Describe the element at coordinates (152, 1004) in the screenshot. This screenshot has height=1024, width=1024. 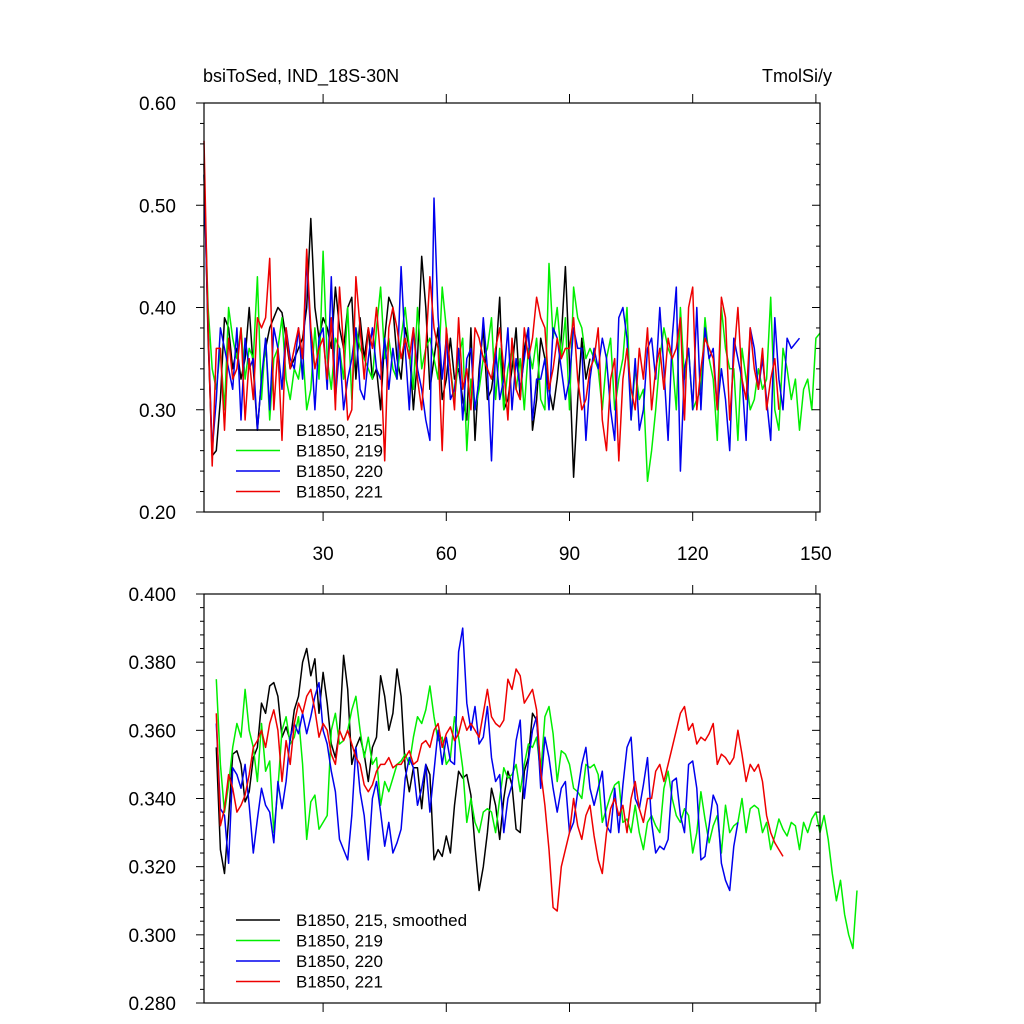
I see `y-tick-label: 0.280` at that location.